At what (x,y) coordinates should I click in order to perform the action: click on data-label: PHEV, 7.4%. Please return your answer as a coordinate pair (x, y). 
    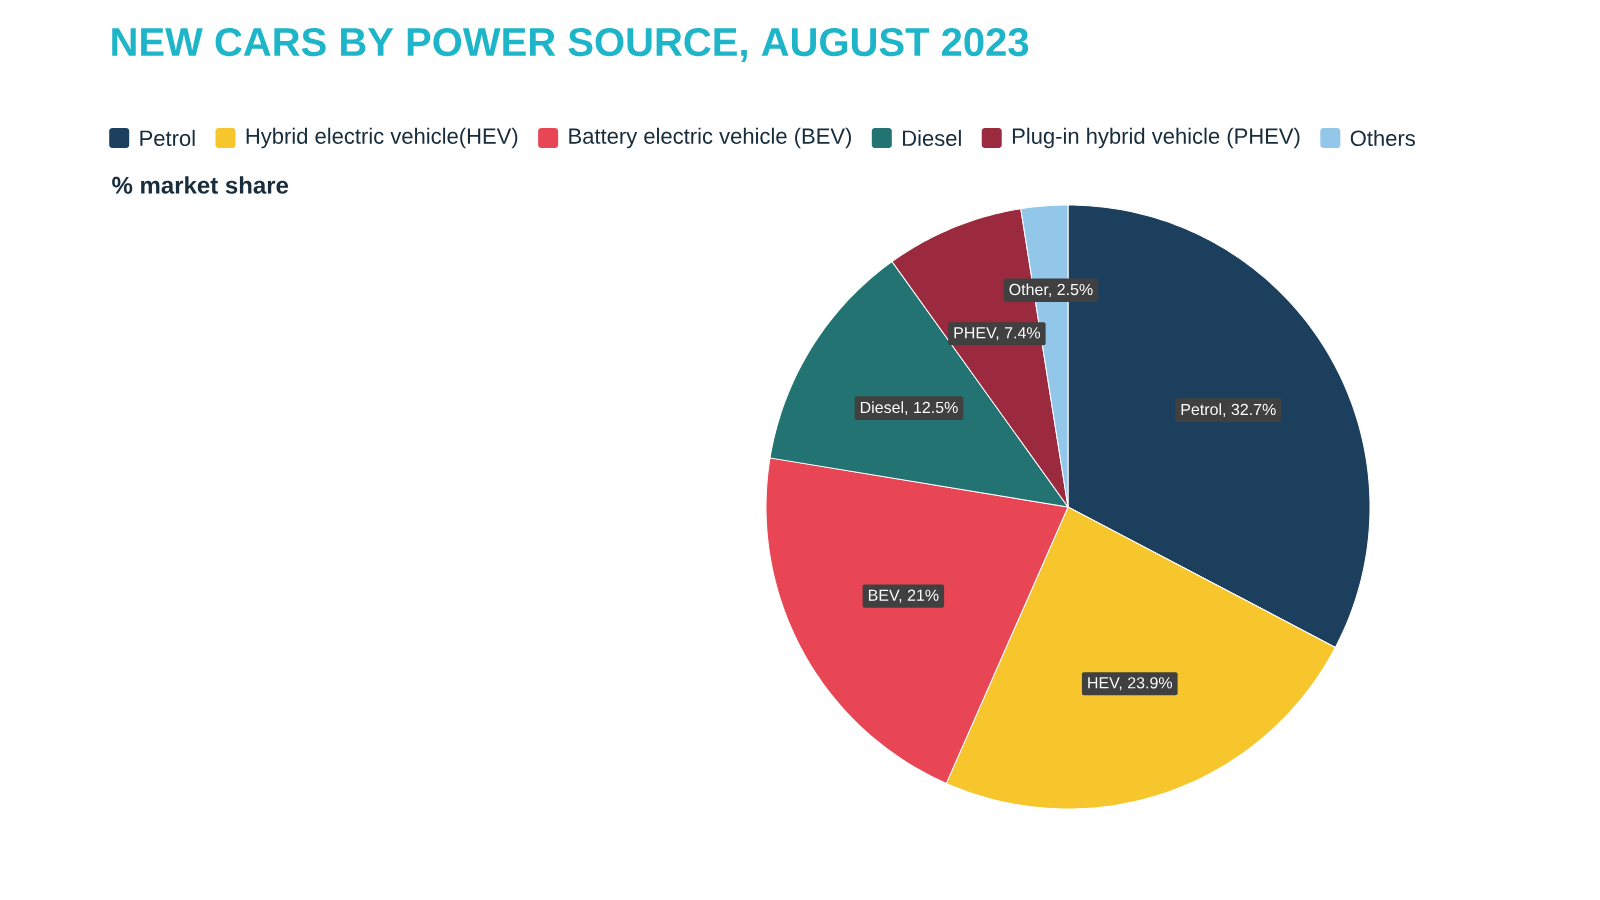
    Looking at the image, I should click on (997, 334).